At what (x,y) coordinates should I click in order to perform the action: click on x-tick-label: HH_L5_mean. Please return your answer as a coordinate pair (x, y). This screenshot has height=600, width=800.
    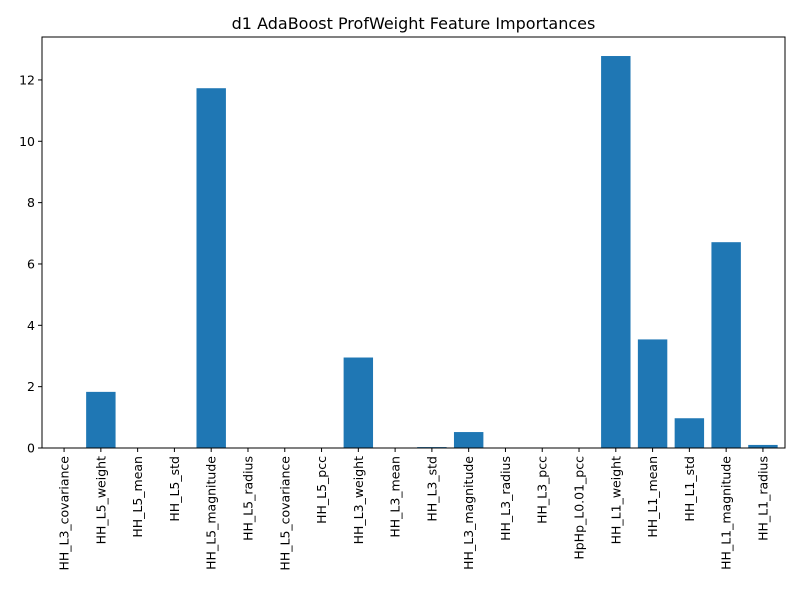
    Looking at the image, I should click on (137, 497).